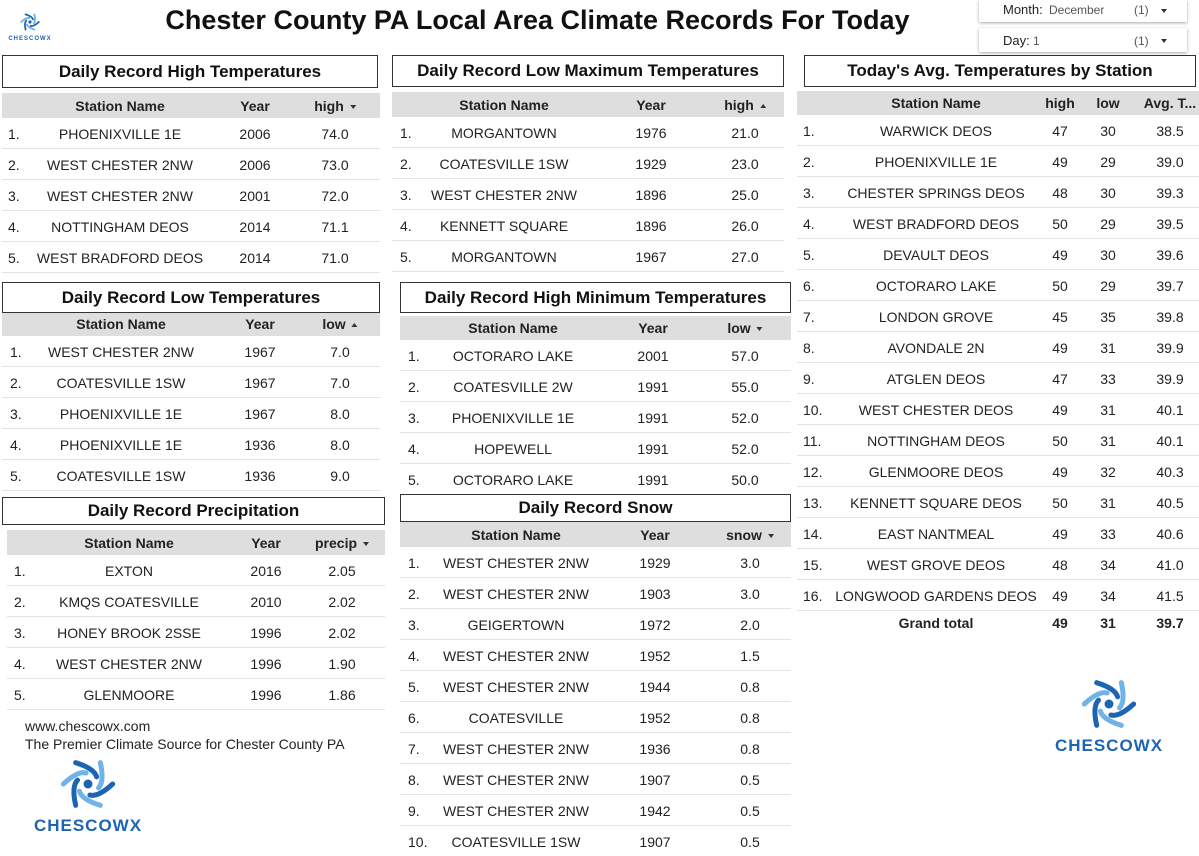 This screenshot has width=1199, height=856. Describe the element at coordinates (414, 624) in the screenshot. I see `row-rank: 3.` at that location.